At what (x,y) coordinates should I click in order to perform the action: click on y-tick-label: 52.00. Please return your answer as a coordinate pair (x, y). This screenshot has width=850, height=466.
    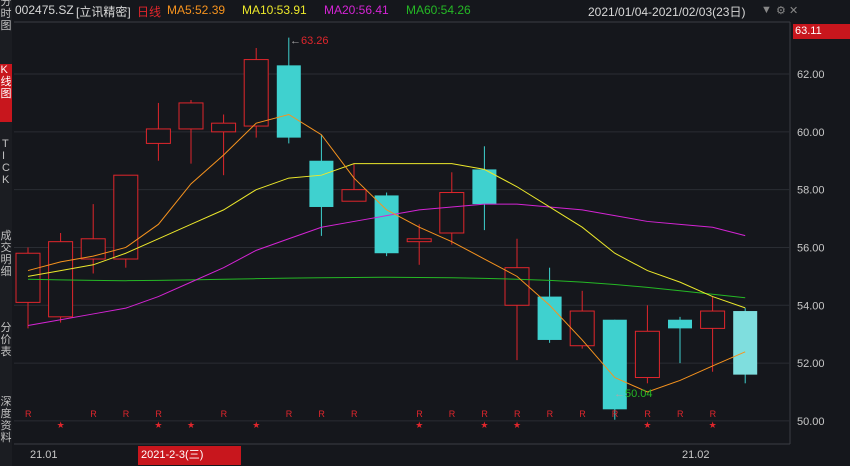
    Looking at the image, I should click on (811, 364).